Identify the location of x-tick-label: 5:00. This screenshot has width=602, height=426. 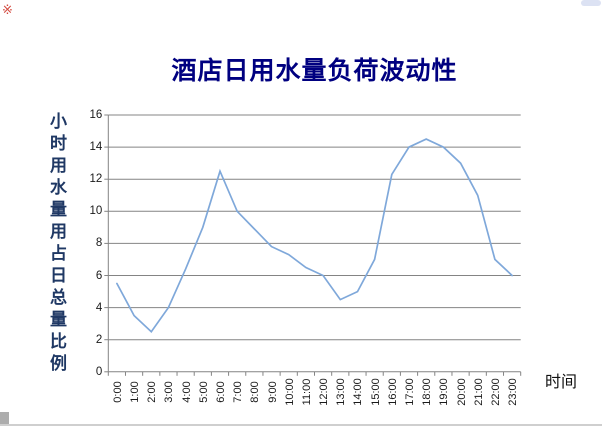
(203, 392).